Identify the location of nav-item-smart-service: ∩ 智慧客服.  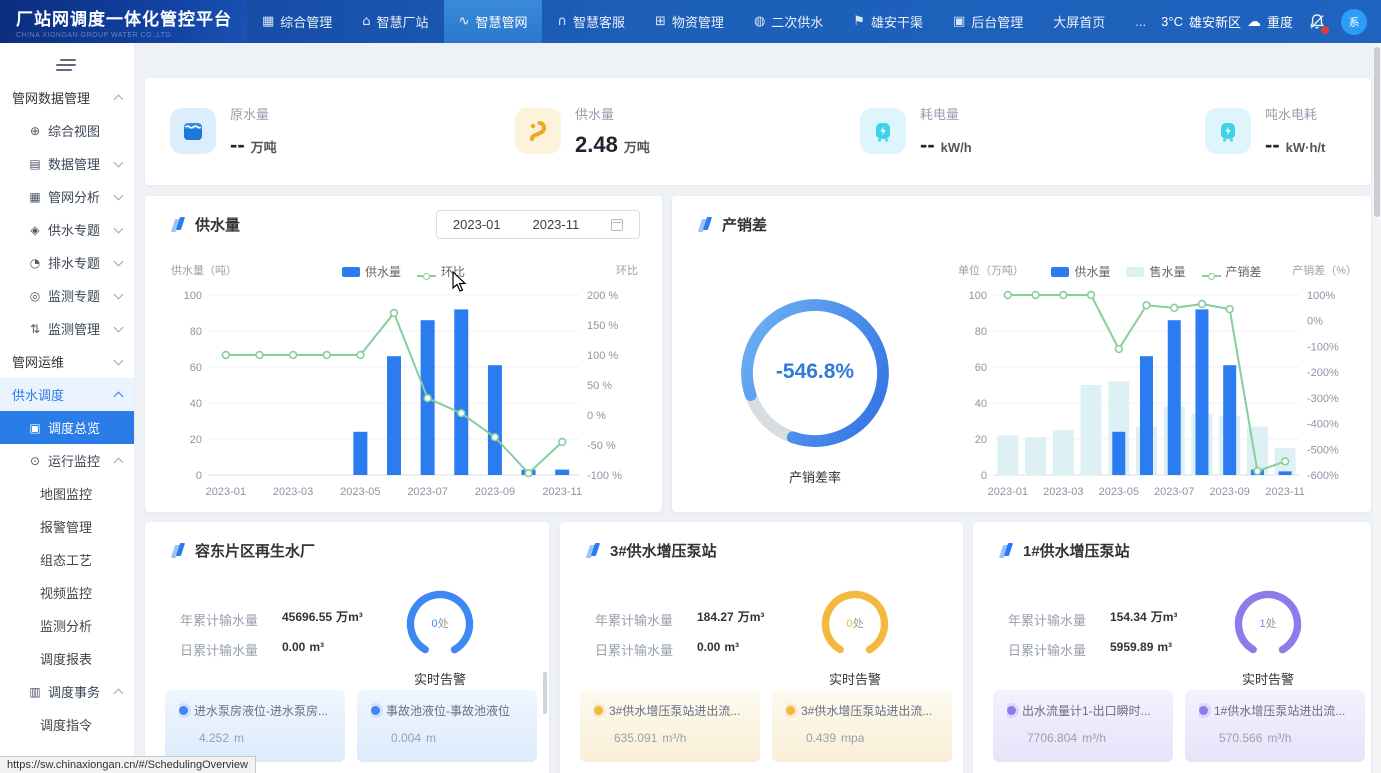
(591, 22).